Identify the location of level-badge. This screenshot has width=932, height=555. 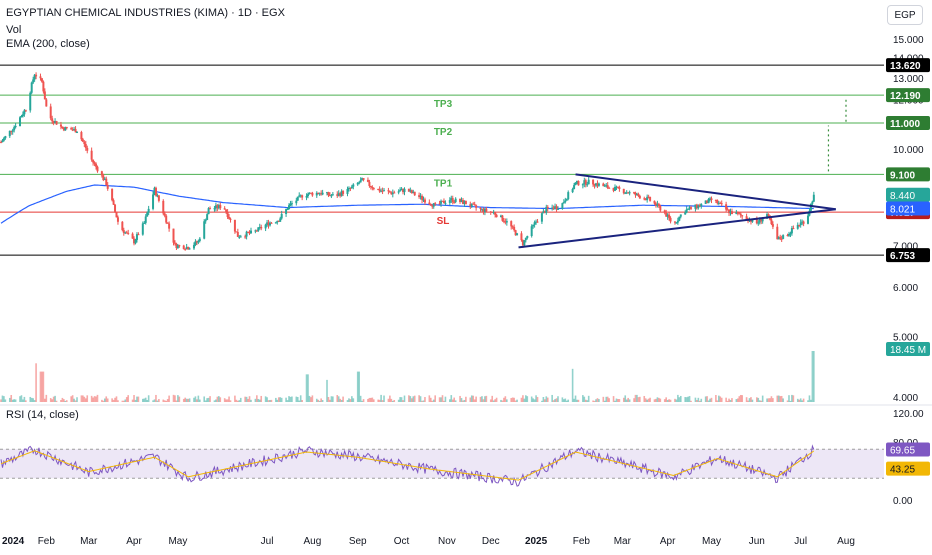
(908, 95).